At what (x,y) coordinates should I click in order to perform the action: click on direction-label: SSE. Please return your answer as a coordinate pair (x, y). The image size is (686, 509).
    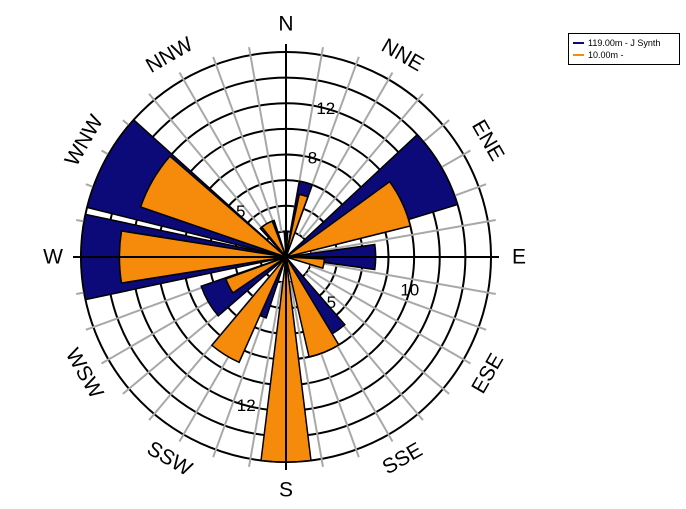
    Looking at the image, I should click on (403, 458).